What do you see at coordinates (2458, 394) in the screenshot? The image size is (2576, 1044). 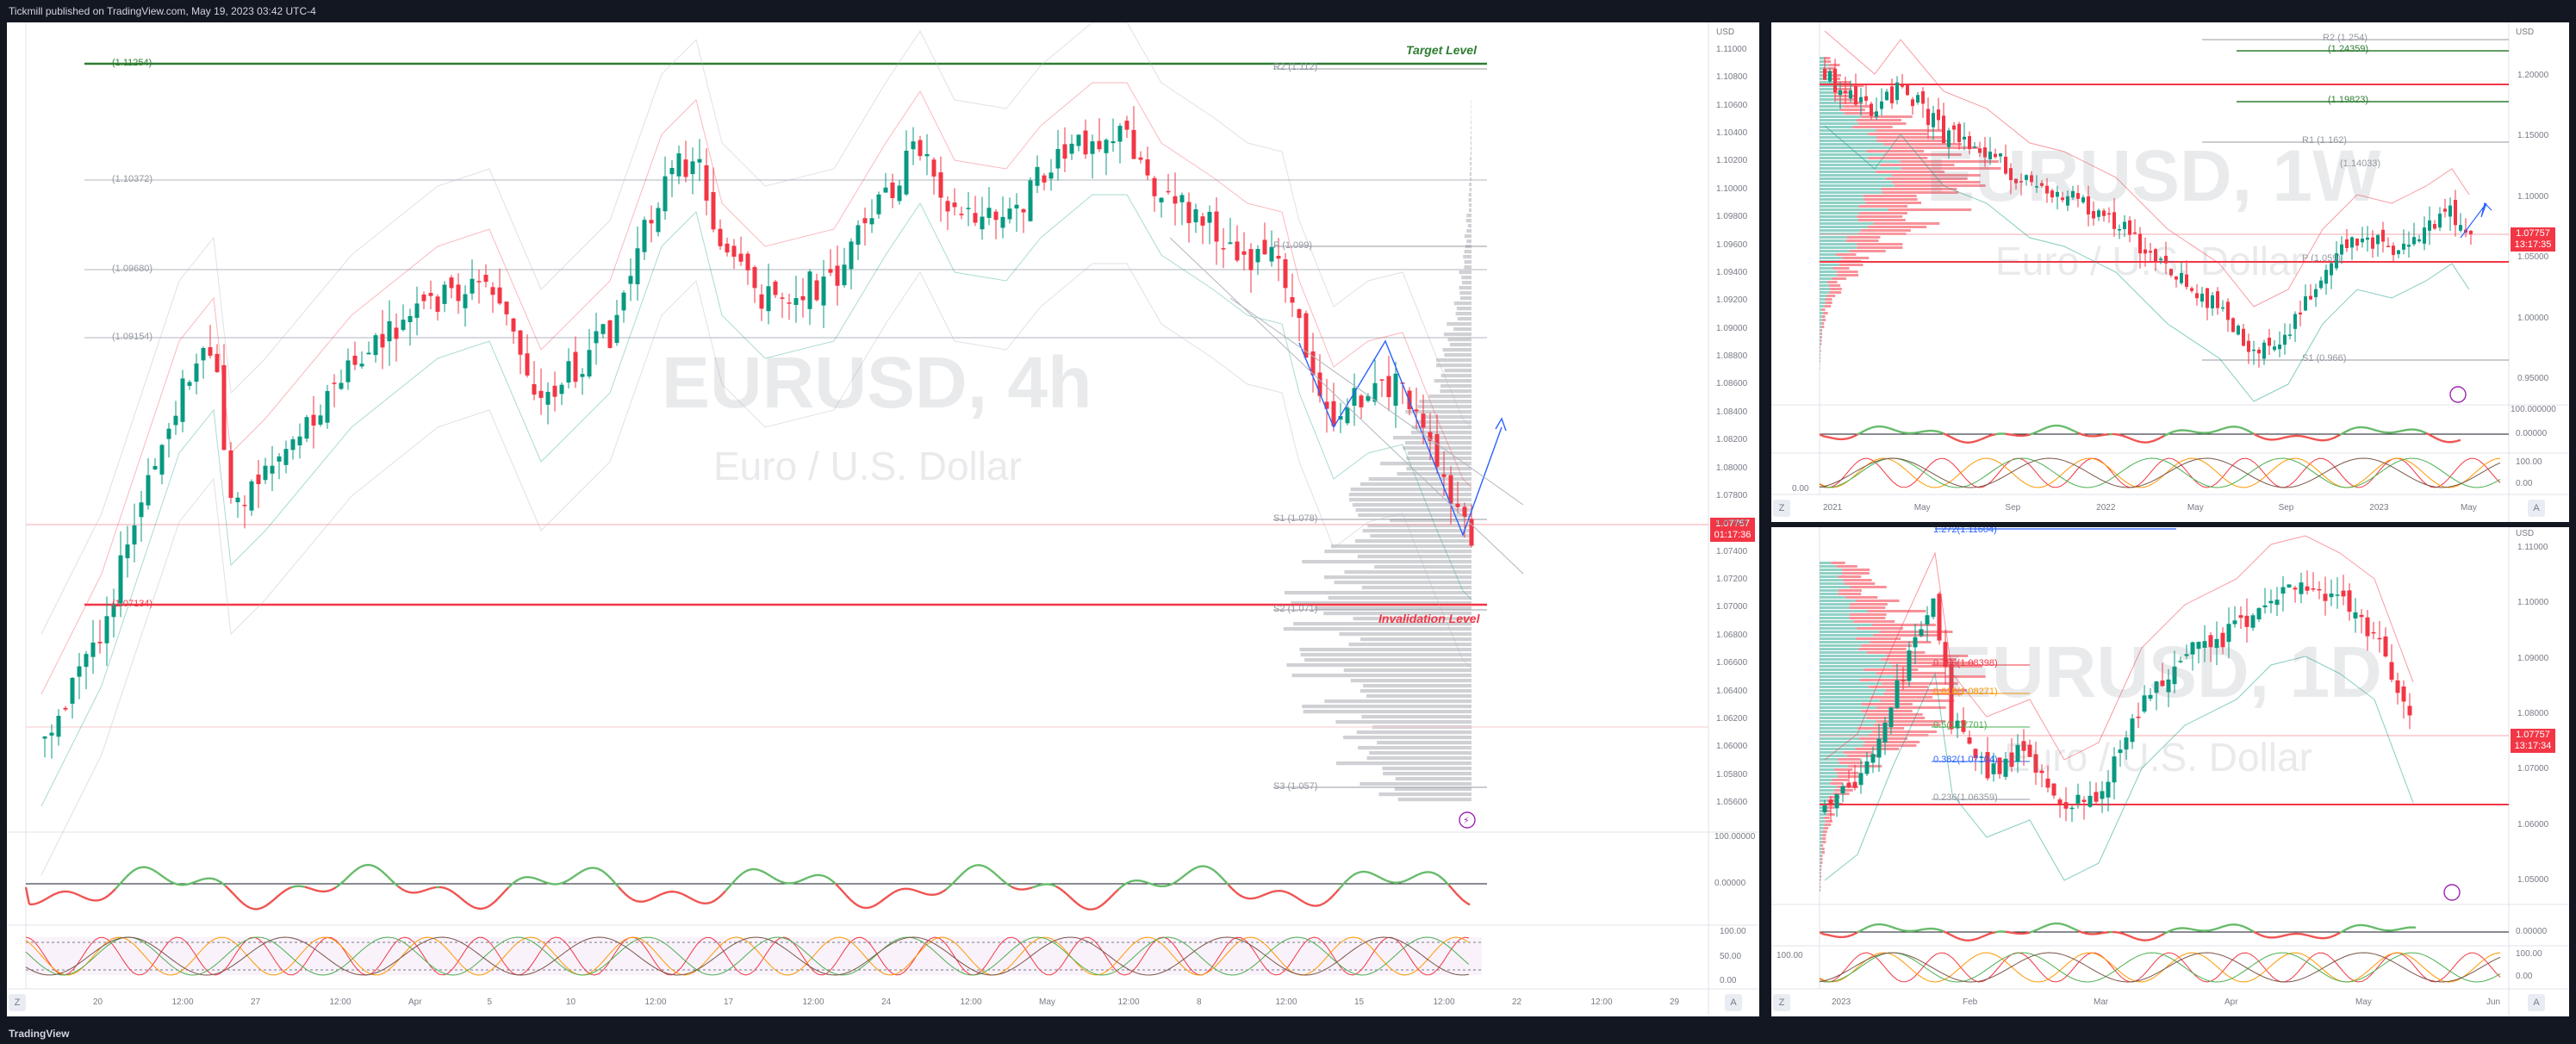 I see `weekly-alert-bolt-icon` at bounding box center [2458, 394].